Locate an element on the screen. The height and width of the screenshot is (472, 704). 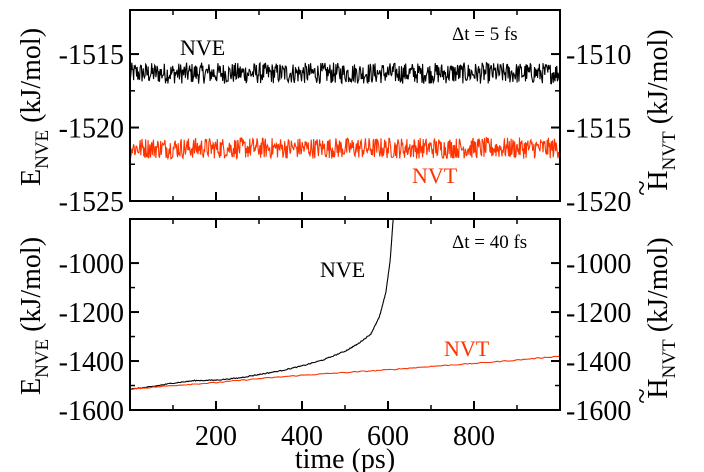
bottom-right-axis-tilde: ~ is located at coordinates (642, 395).